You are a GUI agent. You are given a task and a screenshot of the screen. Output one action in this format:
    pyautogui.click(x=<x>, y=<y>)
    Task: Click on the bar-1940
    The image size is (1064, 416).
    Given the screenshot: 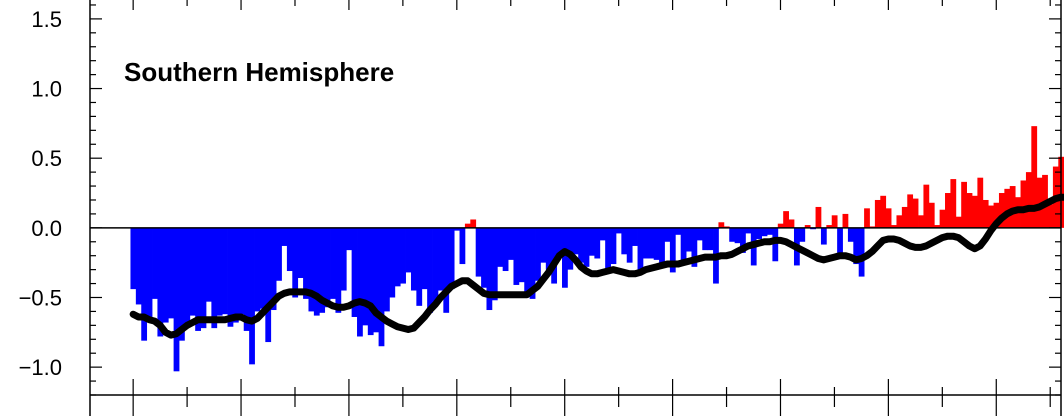 What is the action you would take?
    pyautogui.click(x=618, y=230)
    